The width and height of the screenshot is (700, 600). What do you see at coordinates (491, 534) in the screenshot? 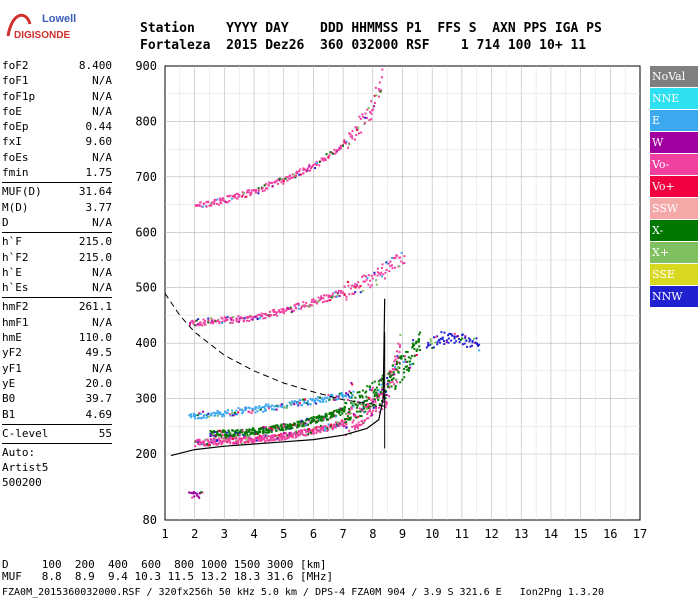
I see `x-tick-label: 12` at bounding box center [491, 534].